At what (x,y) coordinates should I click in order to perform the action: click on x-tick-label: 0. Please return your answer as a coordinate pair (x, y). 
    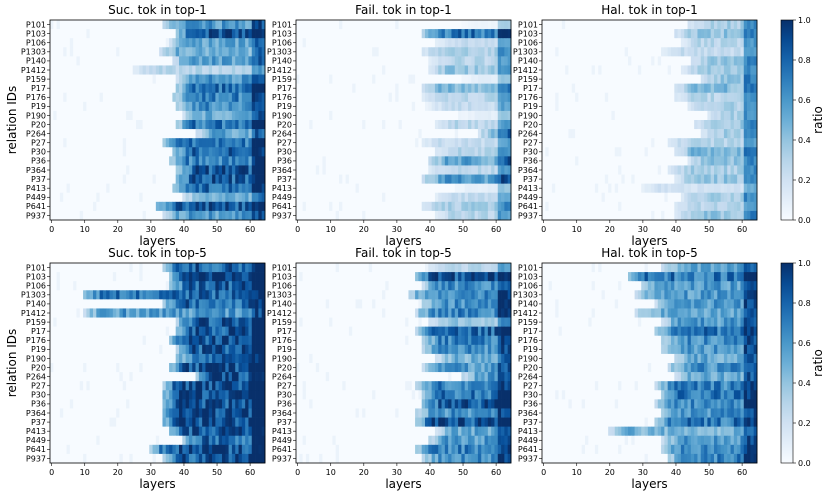
    Looking at the image, I should click on (297, 229).